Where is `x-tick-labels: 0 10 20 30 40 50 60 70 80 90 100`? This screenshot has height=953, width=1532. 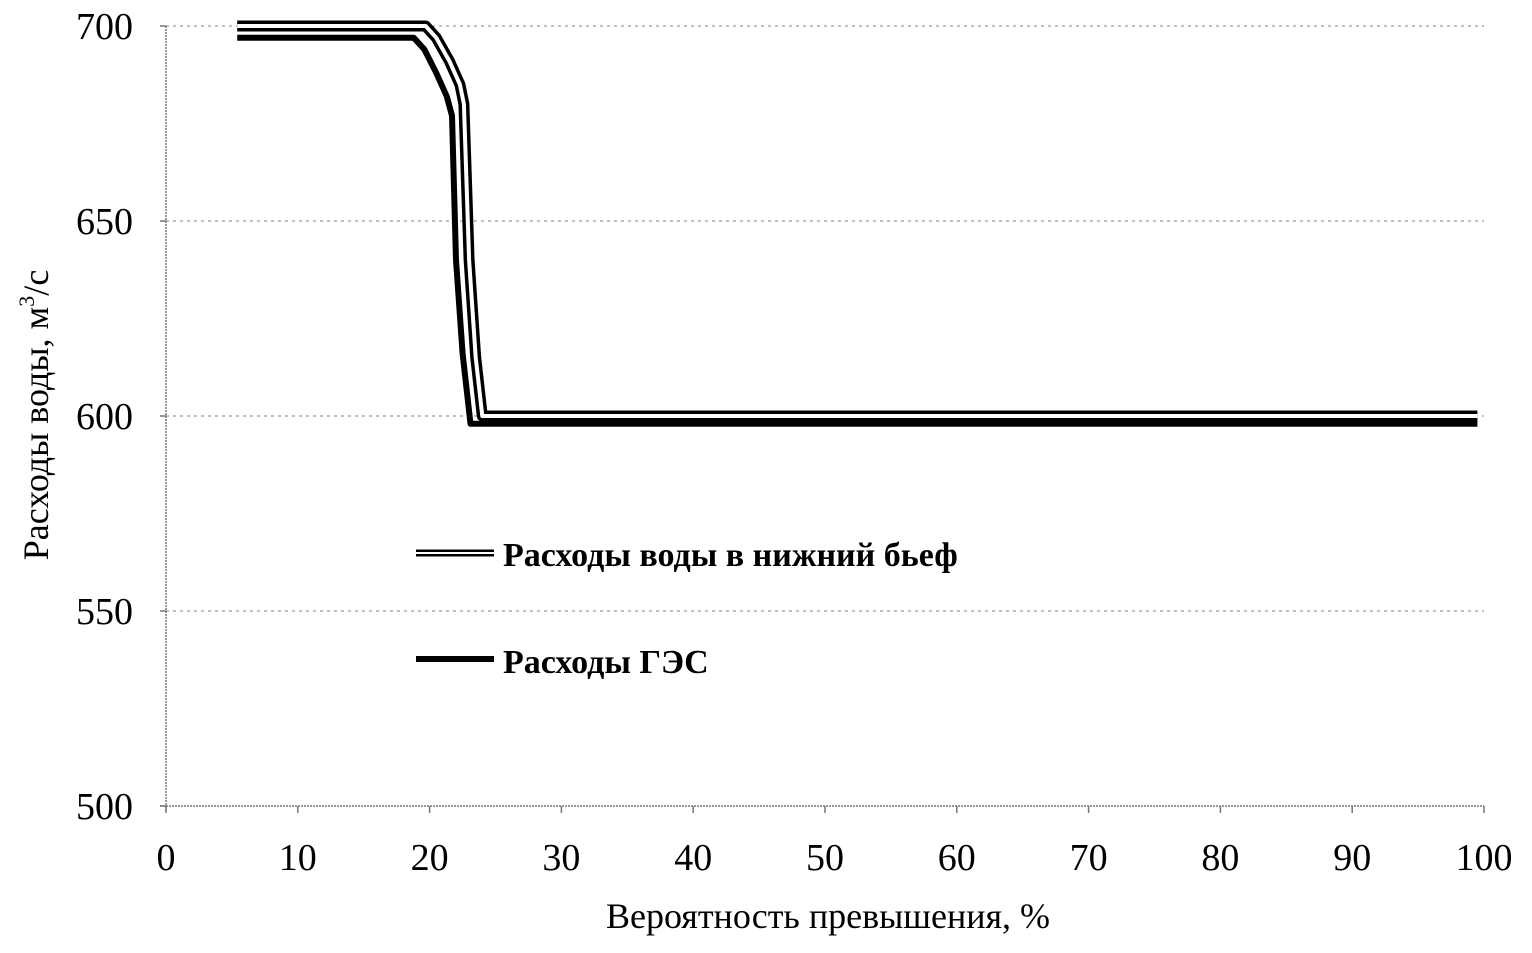 x-tick-labels: 0 10 20 30 40 50 60 70 80 90 100 is located at coordinates (835, 858).